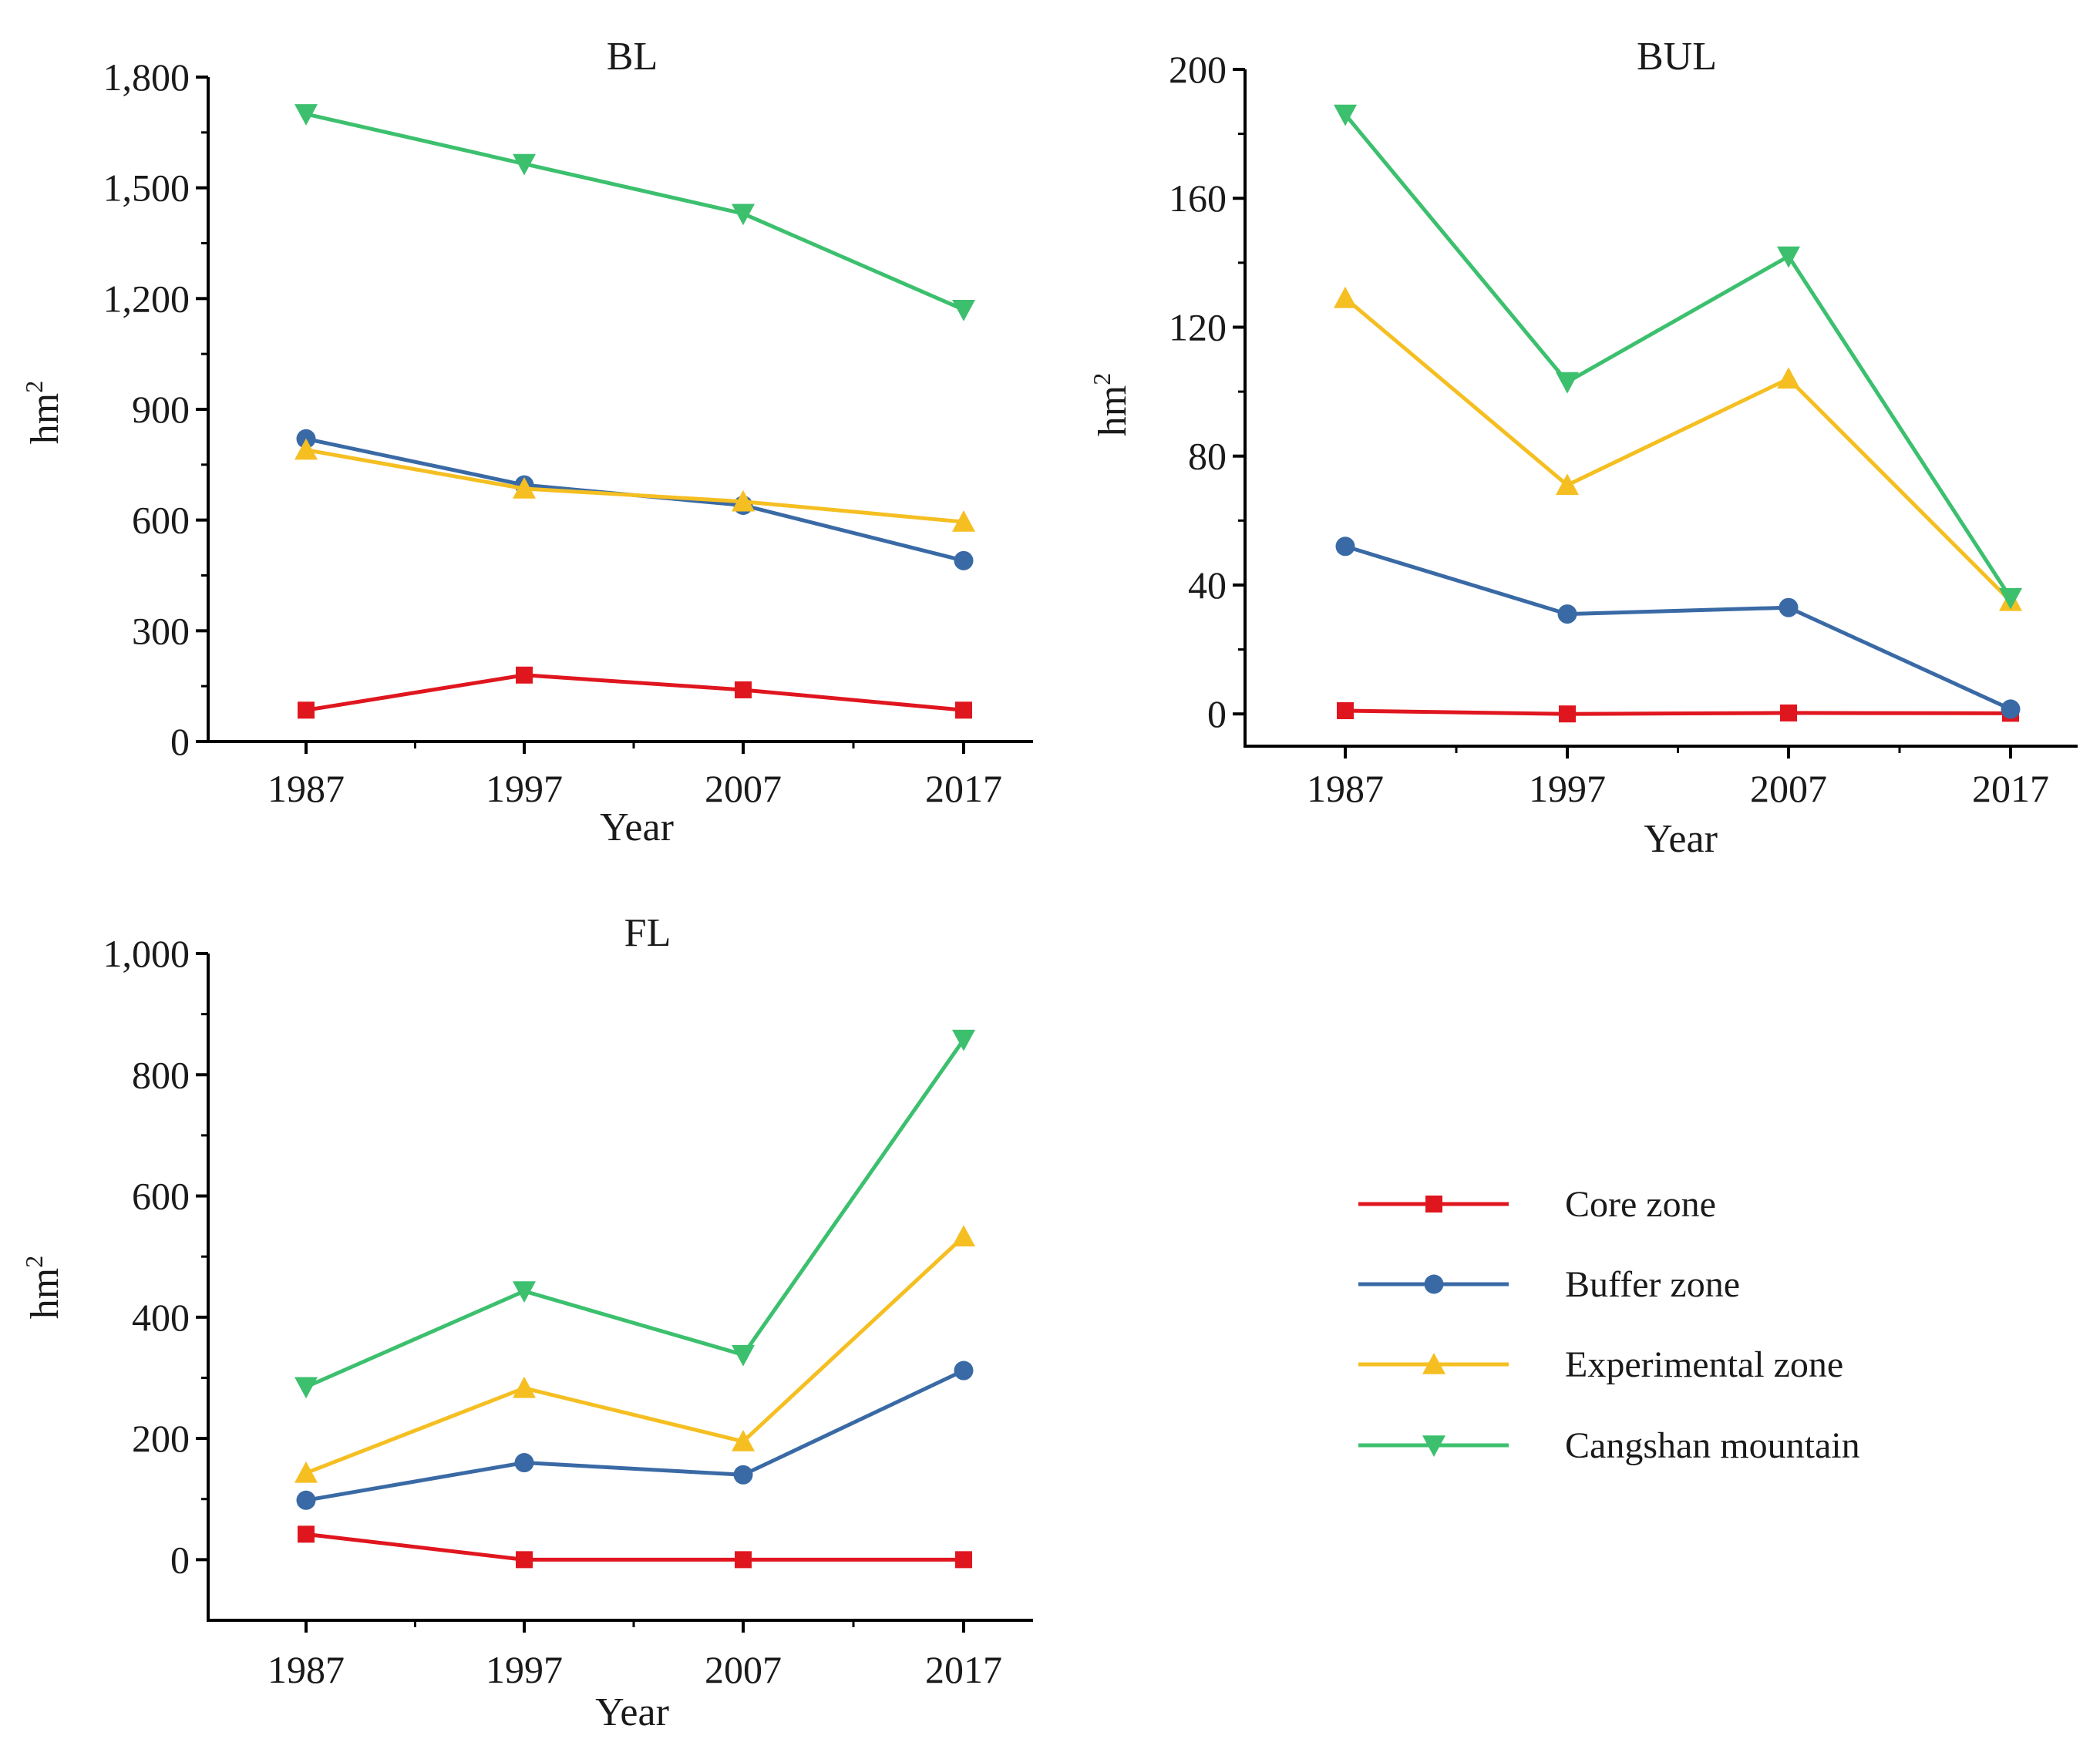  Describe the element at coordinates (1712, 1445) in the screenshot. I see `legend-label: Cangshan mountain` at that location.